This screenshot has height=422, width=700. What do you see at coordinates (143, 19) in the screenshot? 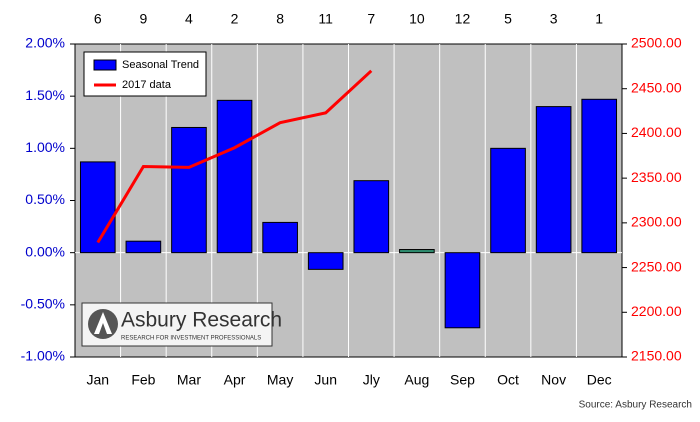
I see `rank-label: 9` at bounding box center [143, 19].